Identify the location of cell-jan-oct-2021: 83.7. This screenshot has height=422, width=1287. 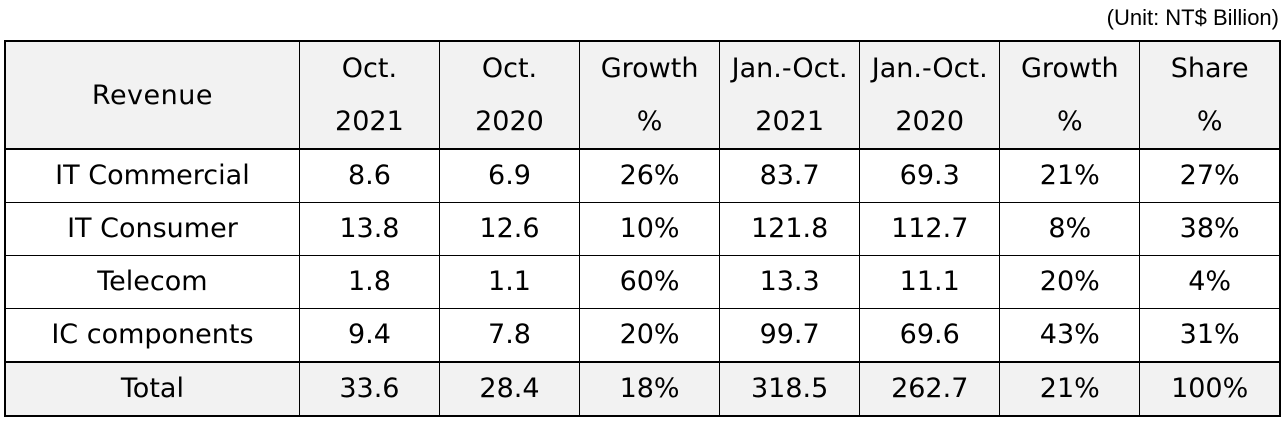
(790, 175).